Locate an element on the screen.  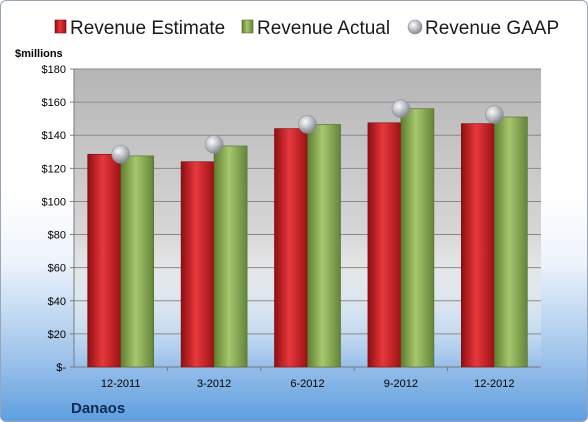
y-tick-label: $100 is located at coordinates (54, 202).